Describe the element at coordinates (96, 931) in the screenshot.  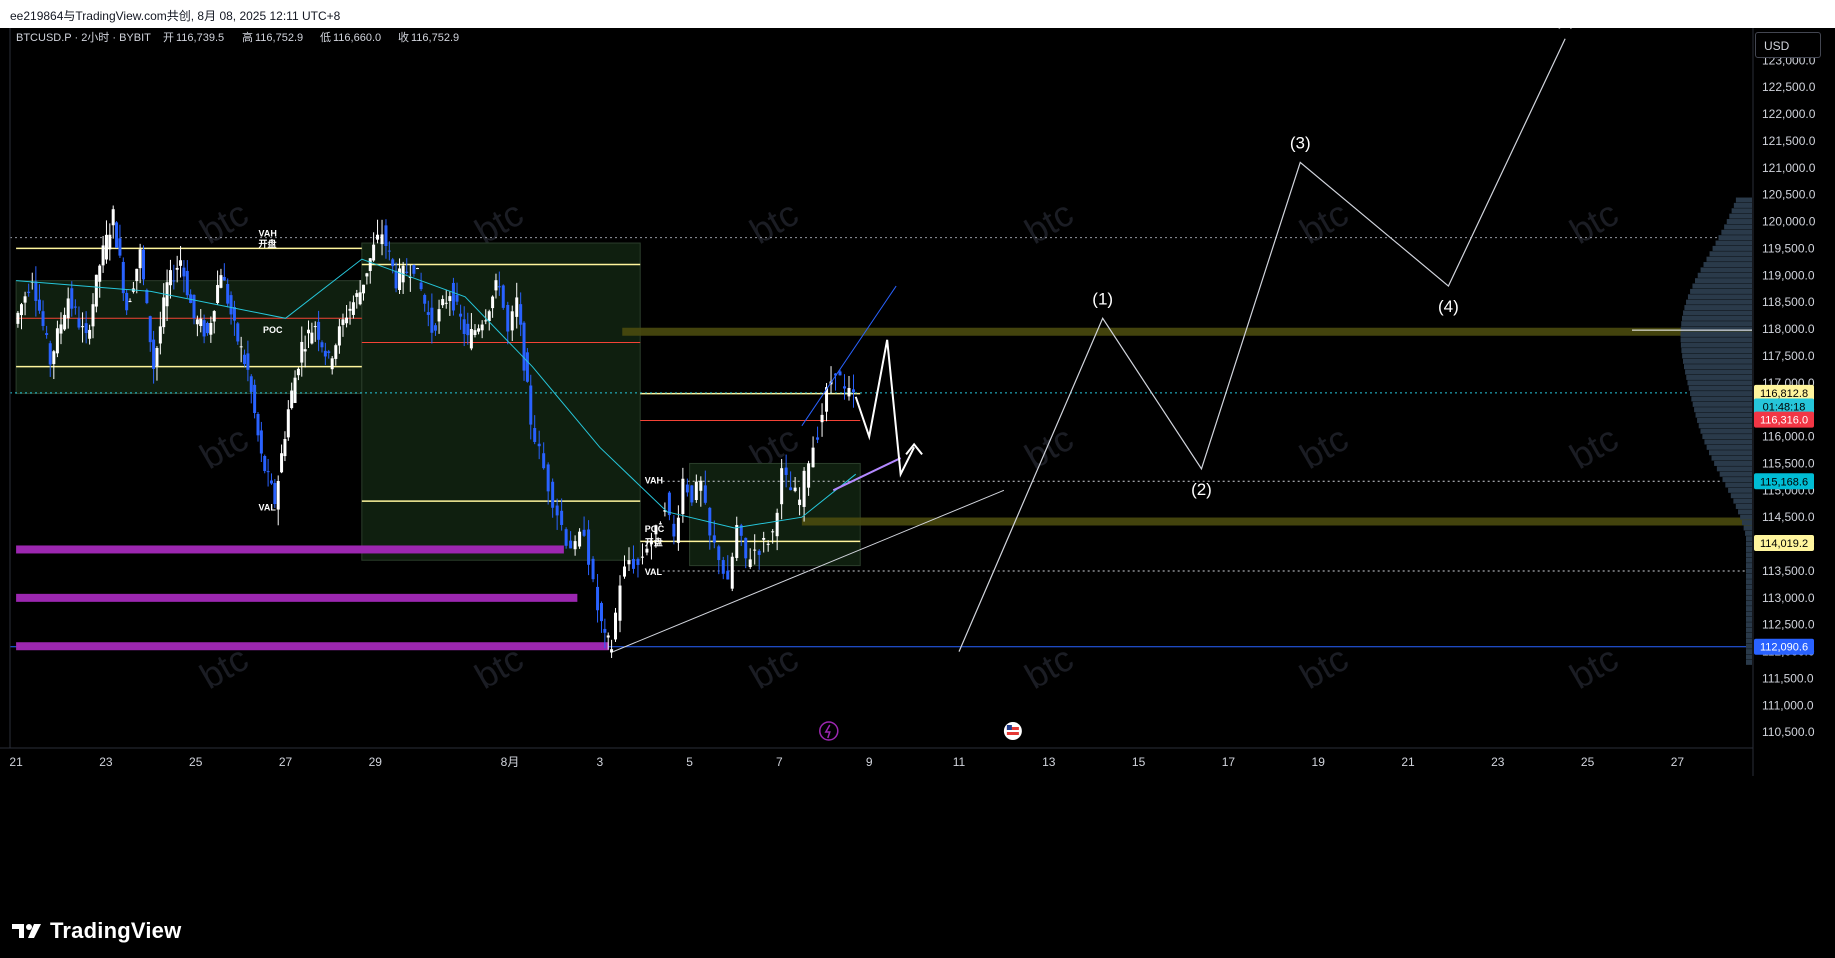
I see `tradingview-logo: TradingView` at that location.